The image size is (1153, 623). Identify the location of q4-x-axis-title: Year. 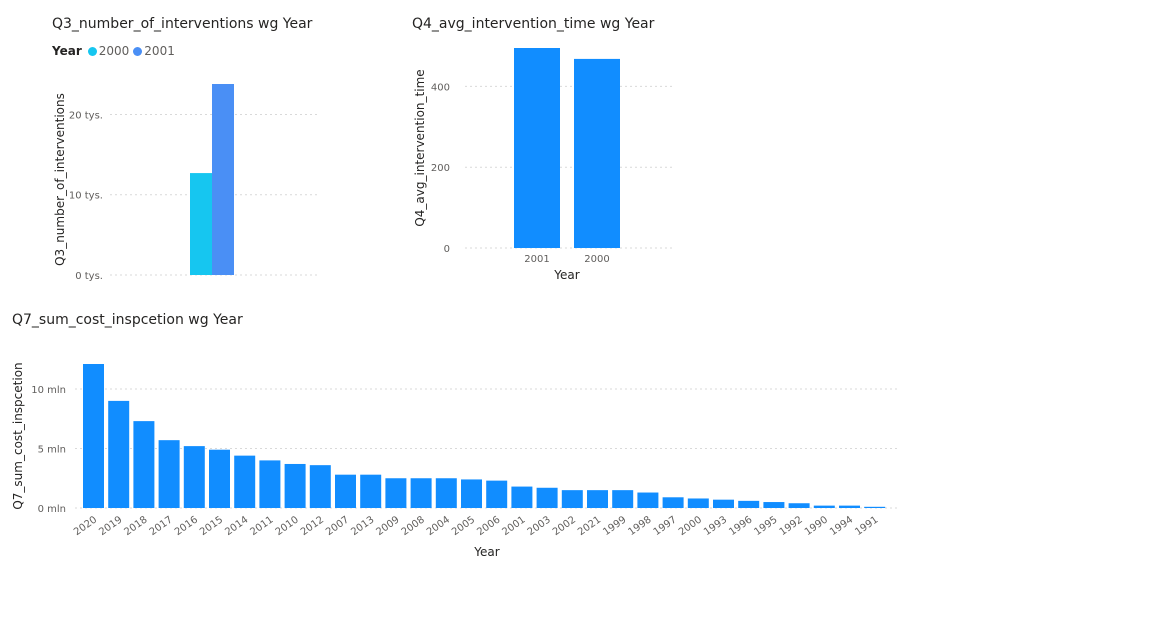
(566, 275).